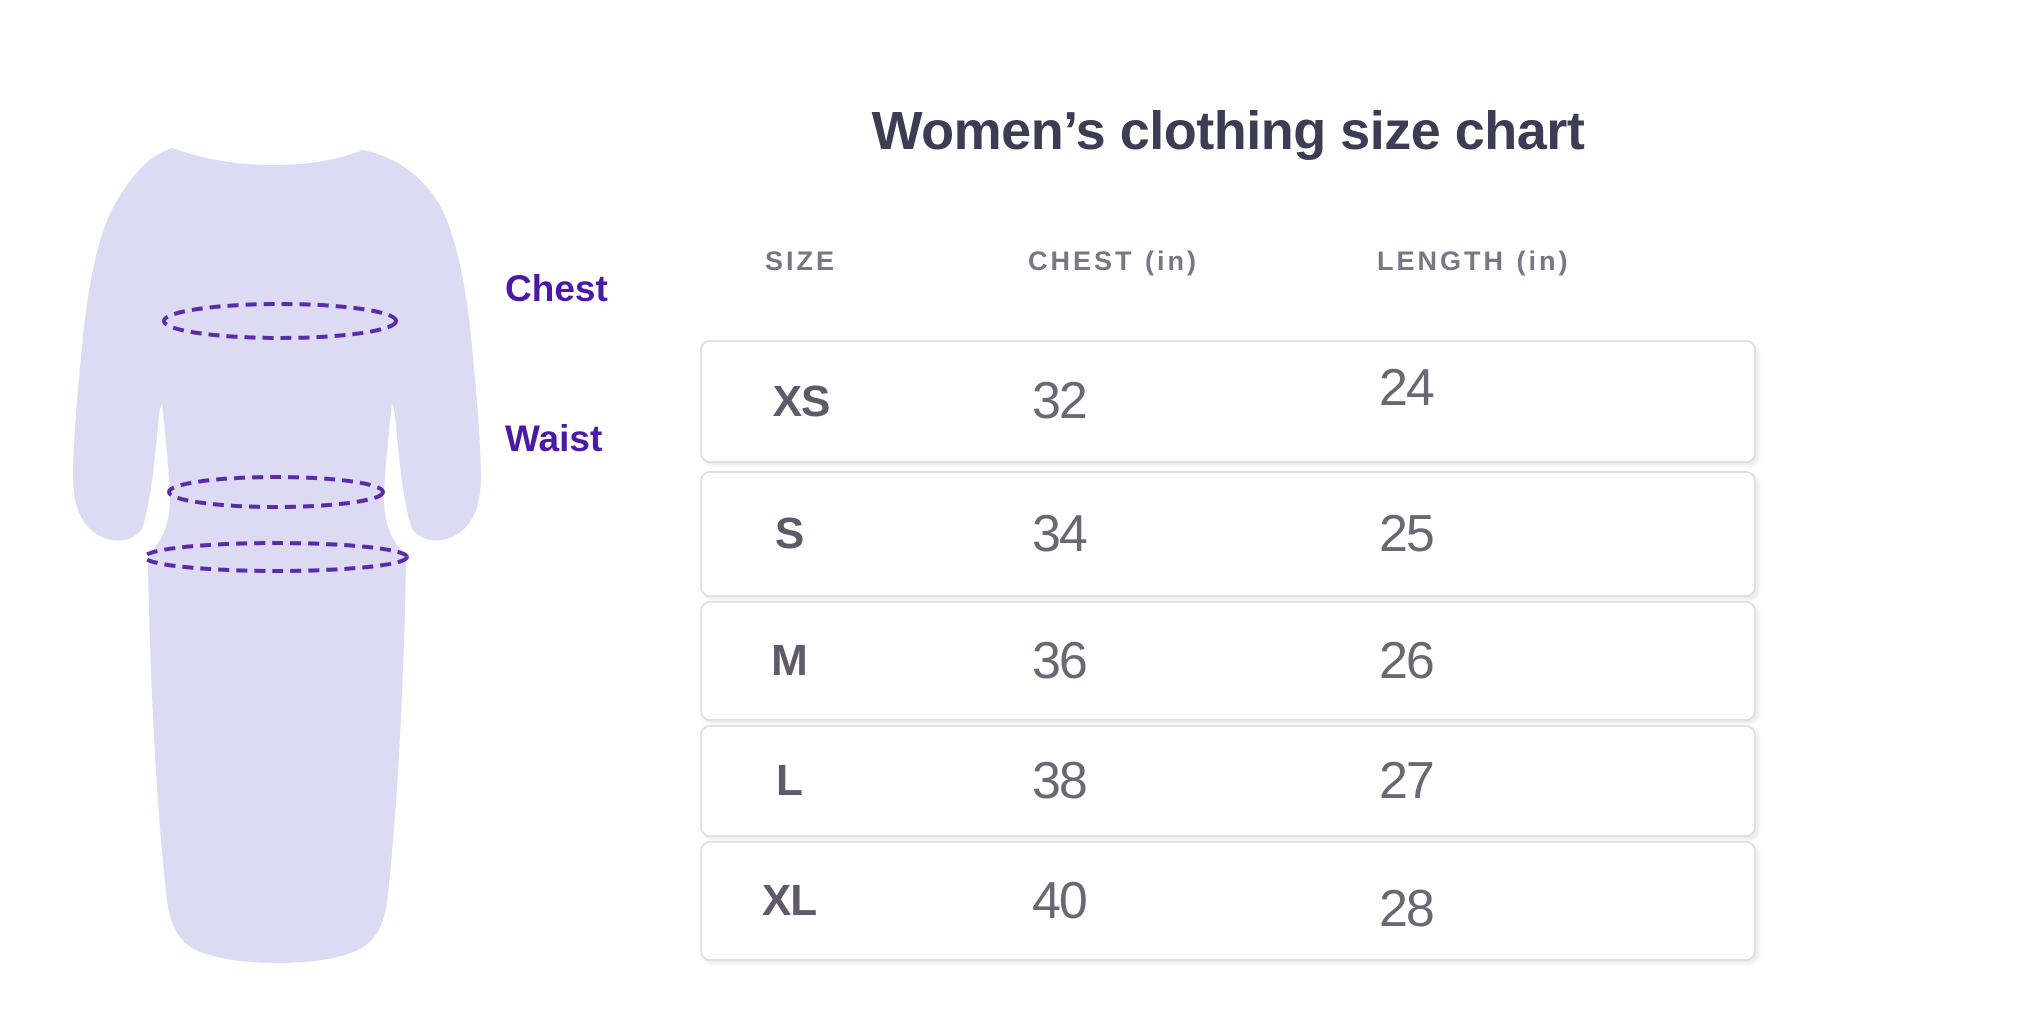 The image size is (2032, 1028). Describe the element at coordinates (1228, 131) in the screenshot. I see `page-title: Women’s clothing size chart` at that location.